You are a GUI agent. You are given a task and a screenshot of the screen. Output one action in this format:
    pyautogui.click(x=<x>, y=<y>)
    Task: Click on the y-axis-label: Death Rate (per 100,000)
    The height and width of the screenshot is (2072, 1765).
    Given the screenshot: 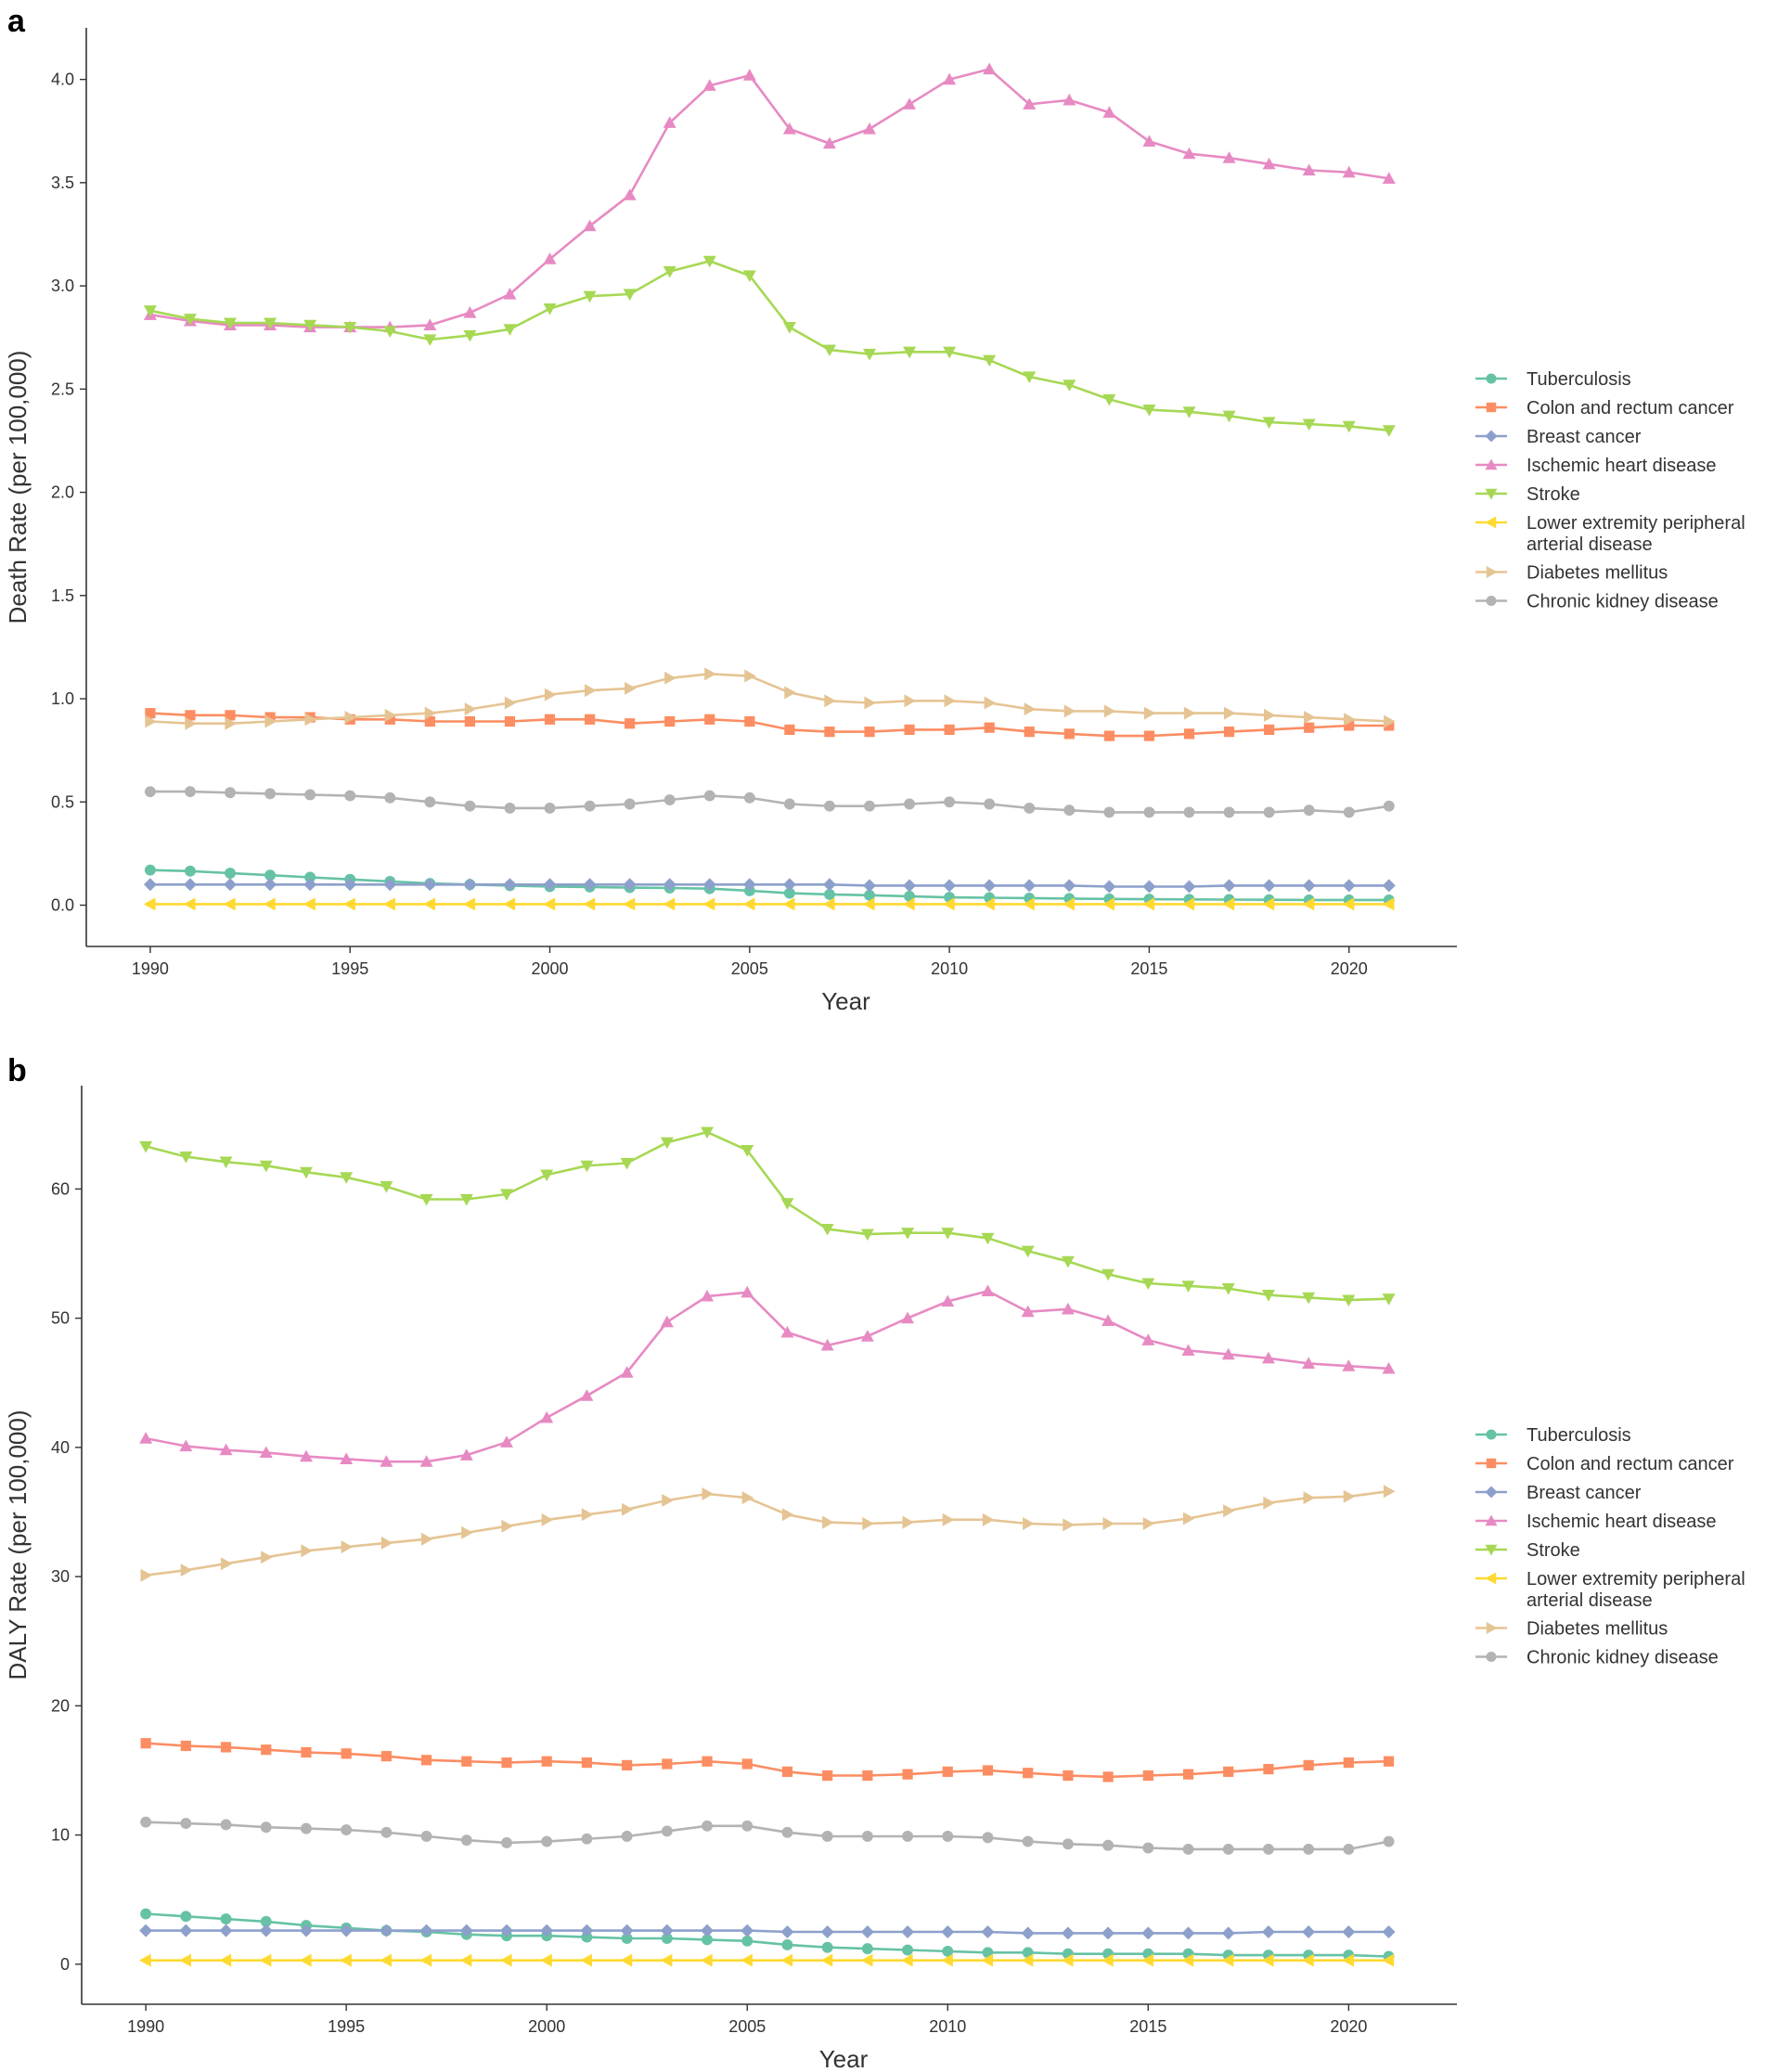 What is the action you would take?
    pyautogui.click(x=18, y=487)
    